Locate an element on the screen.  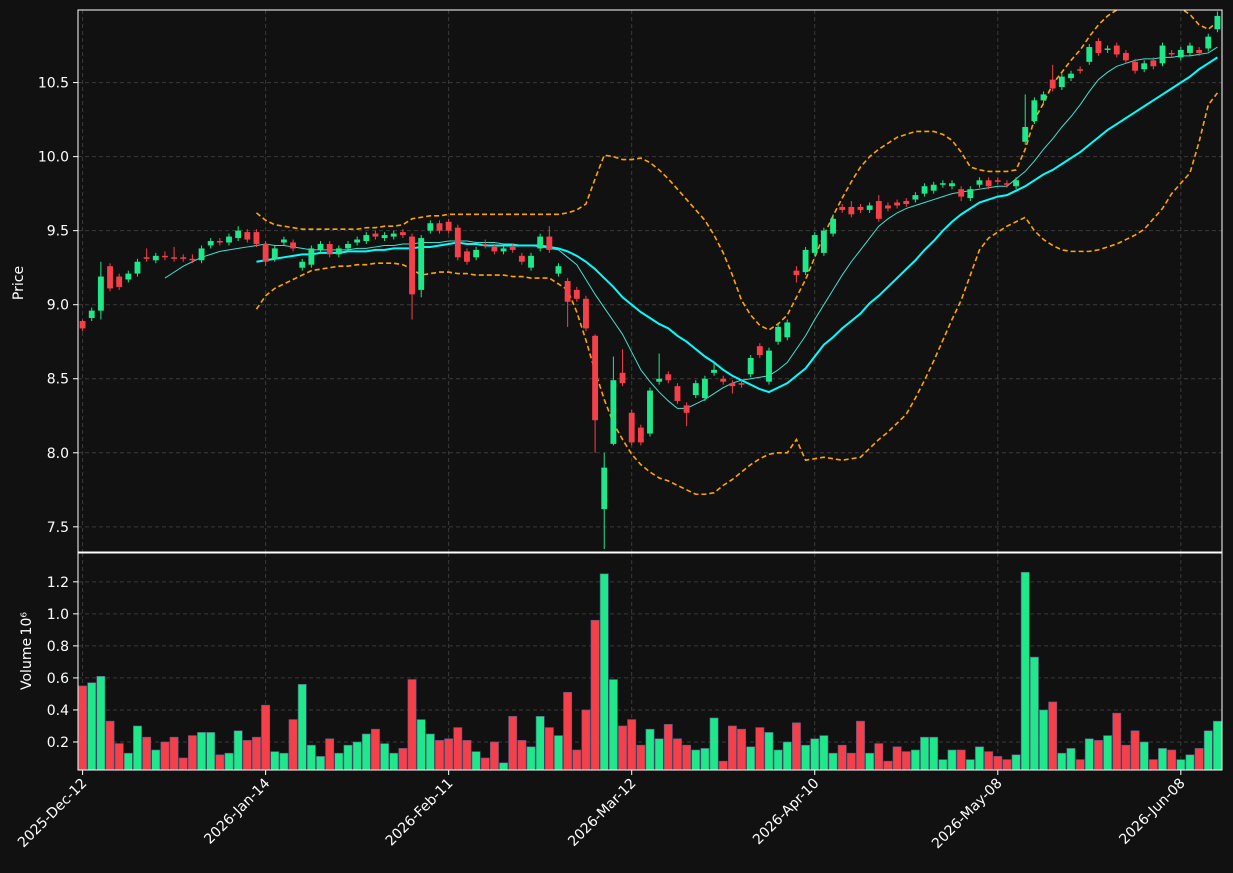
y-axis-label: Price is located at coordinates (19, 283).